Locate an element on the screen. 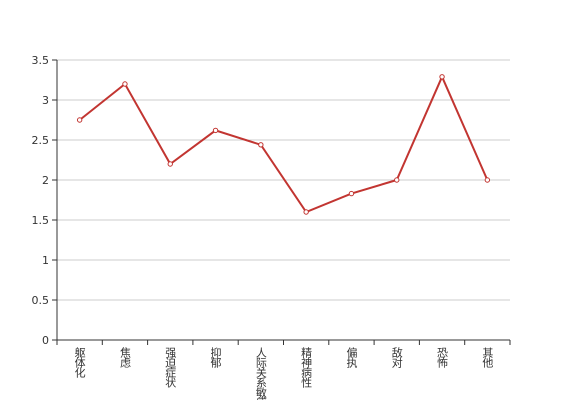 Image resolution: width=567 pixels, height=400 pixels. x-tick-label: 抑郁 is located at coordinates (215, 357).